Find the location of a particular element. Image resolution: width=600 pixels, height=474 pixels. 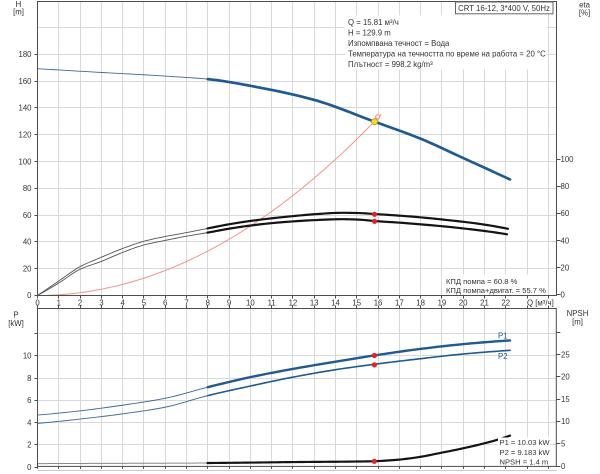

svg-text: Плътност = 998.2 kg/m³ is located at coordinates (390, 64).